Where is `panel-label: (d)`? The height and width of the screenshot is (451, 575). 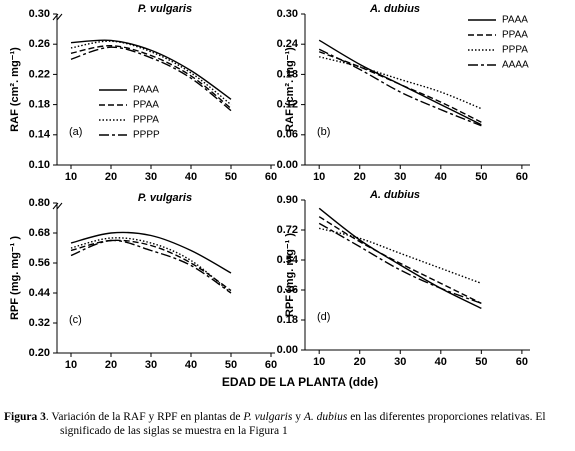 panel-label: (d) is located at coordinates (323, 317).